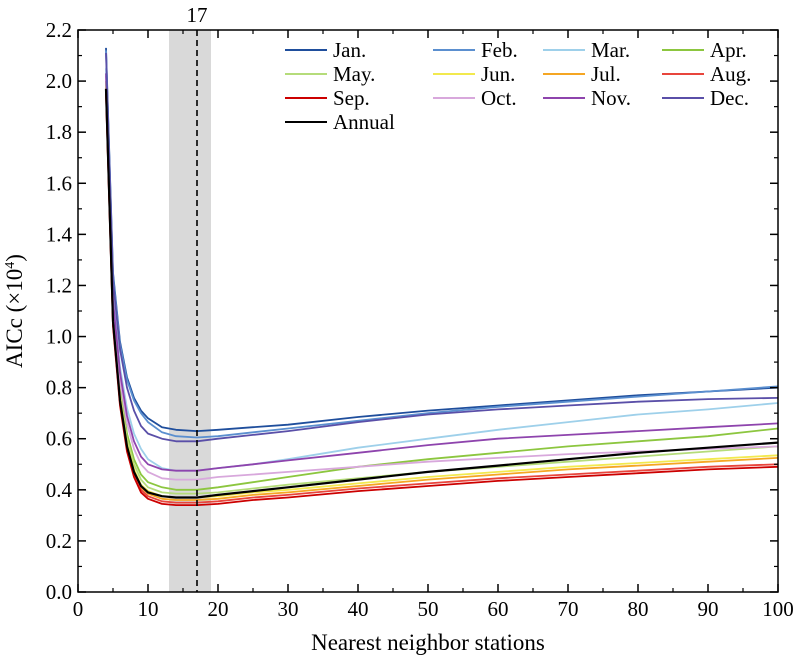  Describe the element at coordinates (59, 183) in the screenshot. I see `y-tick-label: 1.6` at that location.